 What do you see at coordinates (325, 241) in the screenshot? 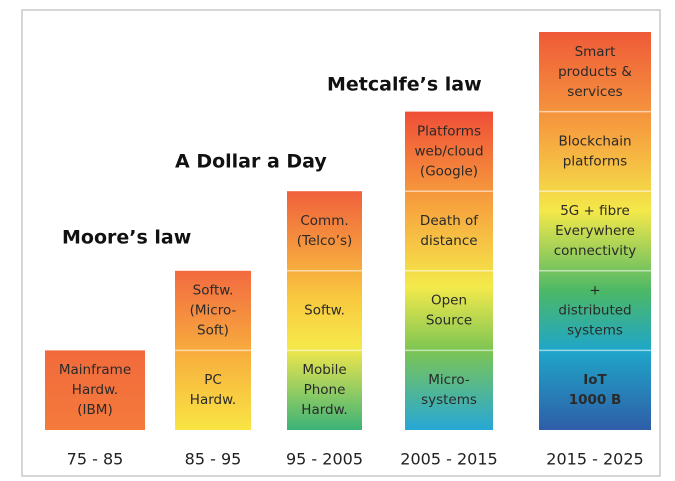
I see `cell-text: (Telco’s)` at bounding box center [325, 241].